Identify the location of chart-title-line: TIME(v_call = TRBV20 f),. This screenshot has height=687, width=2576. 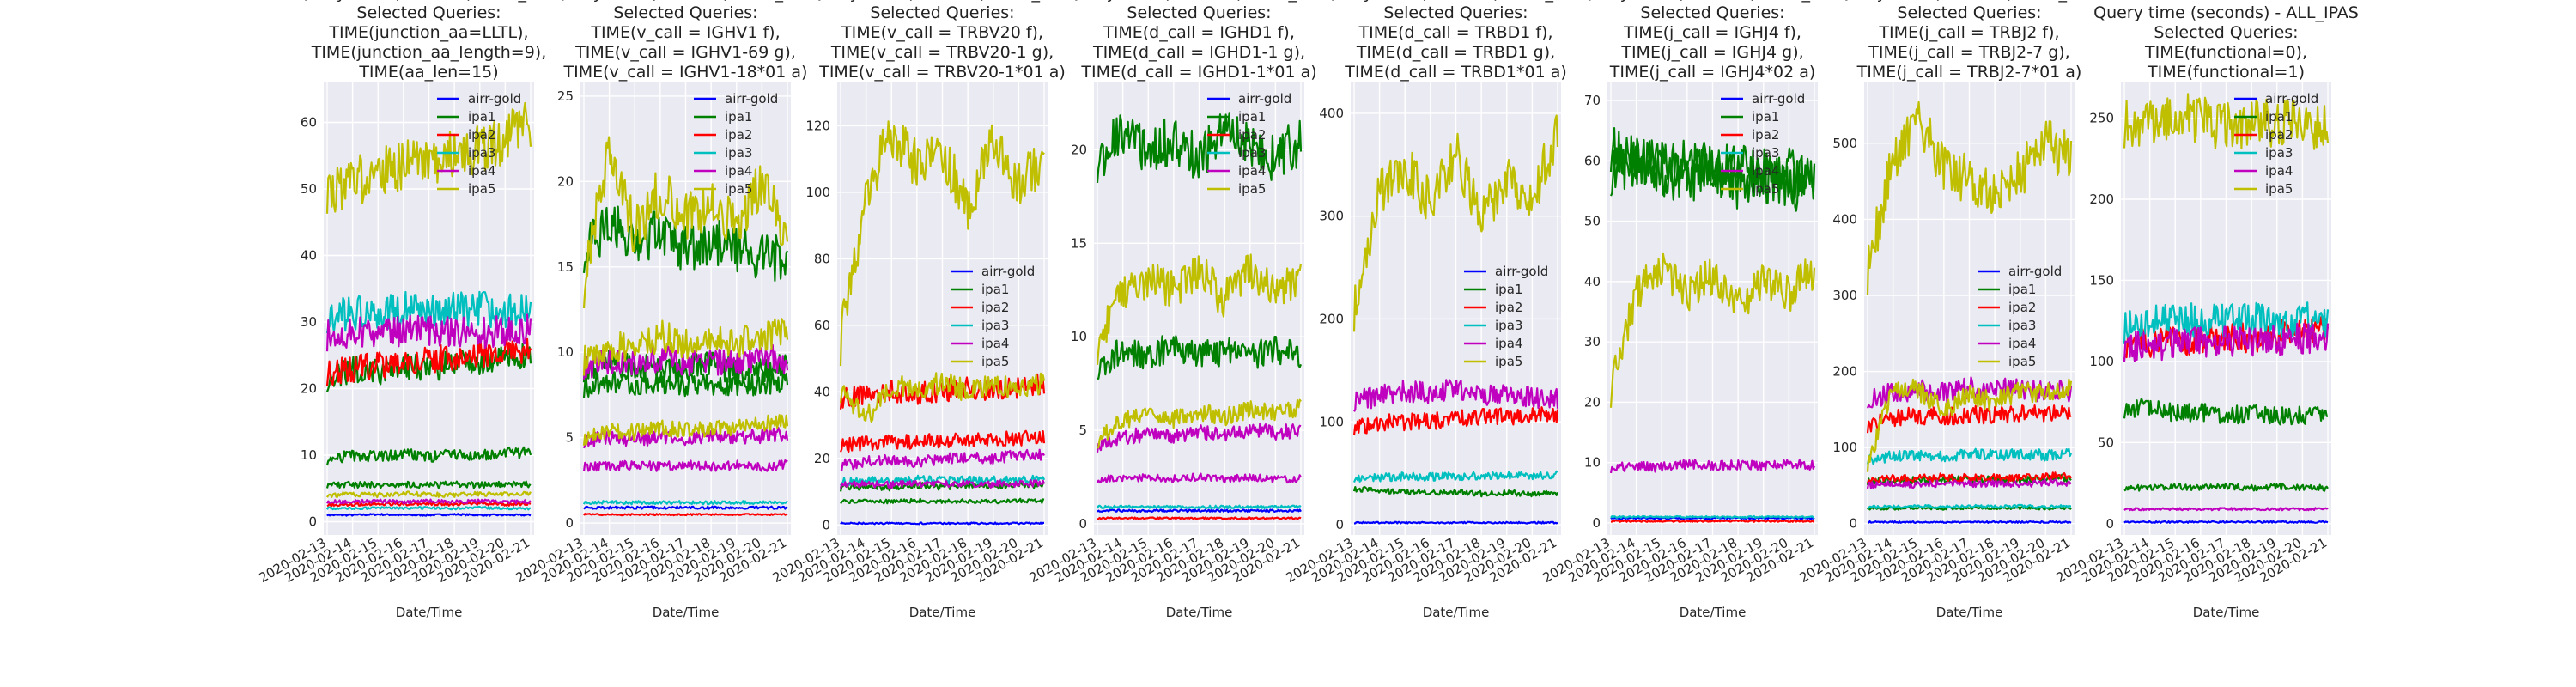
(942, 32).